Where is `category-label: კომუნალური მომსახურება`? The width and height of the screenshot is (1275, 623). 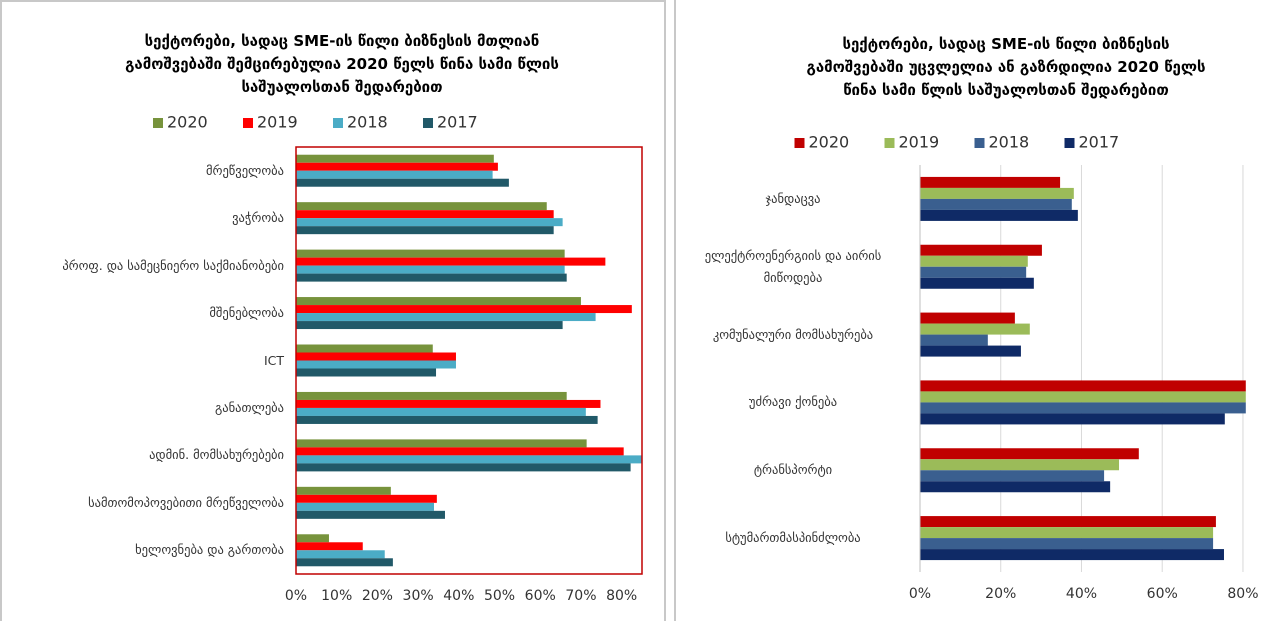
category-label: კომუნალური მომსახურება is located at coordinates (793, 334).